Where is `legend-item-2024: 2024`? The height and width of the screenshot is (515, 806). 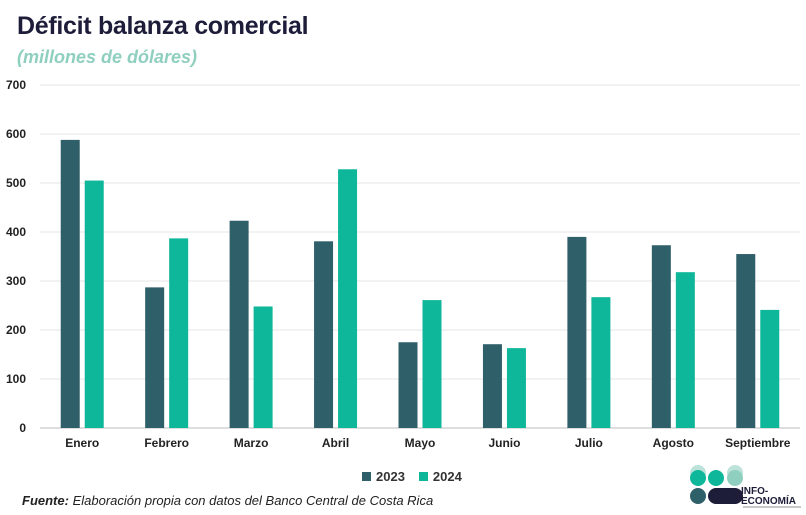
legend-item-2024: 2024 is located at coordinates (440, 476).